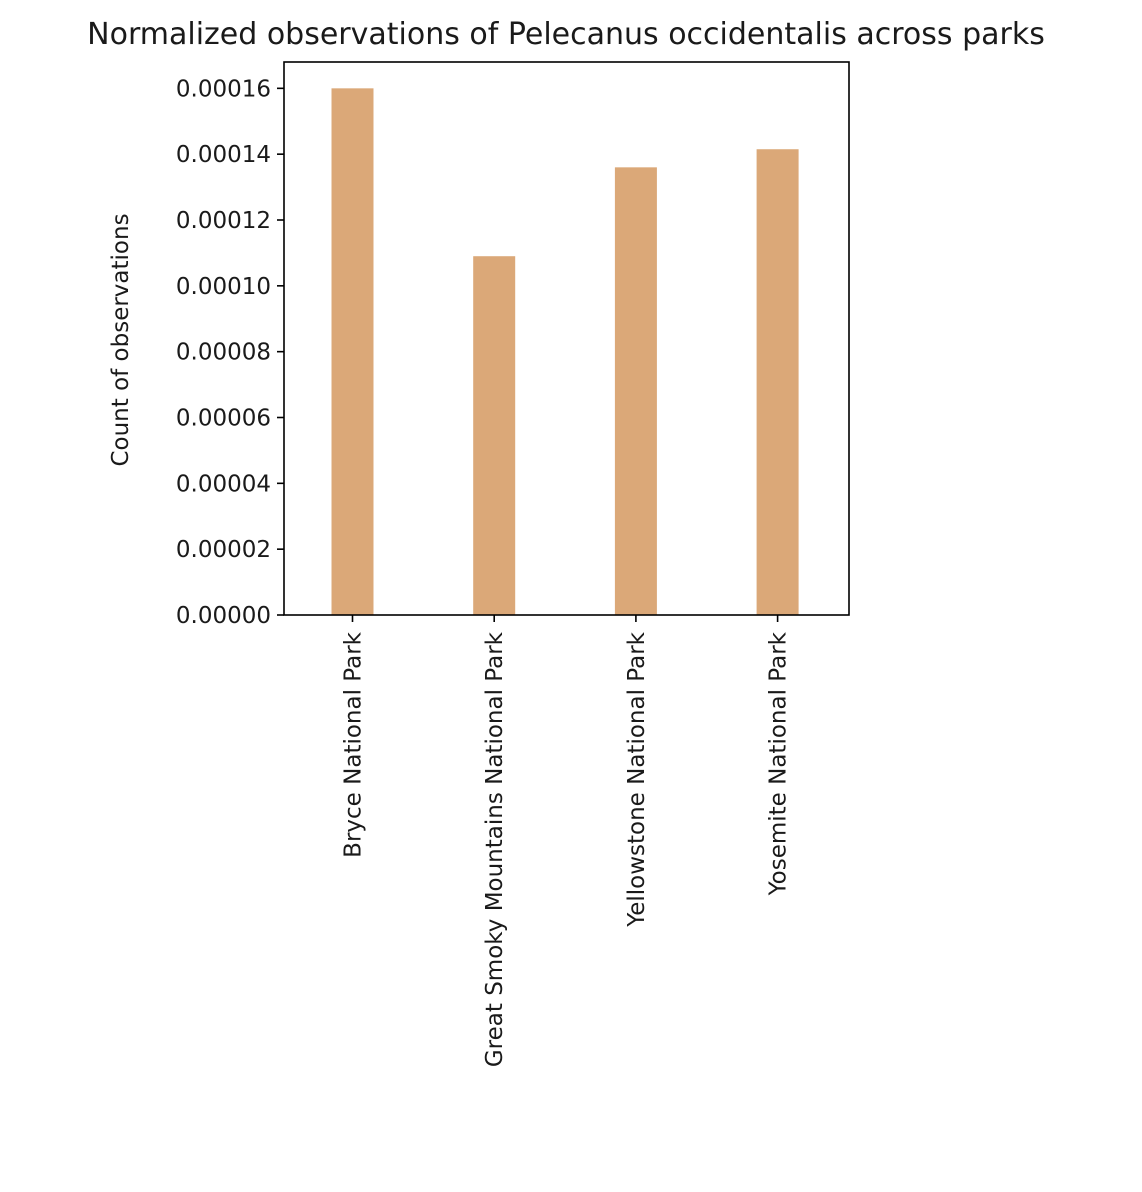 This screenshot has width=1142, height=1192. Describe the element at coordinates (223, 89) in the screenshot. I see `y-tick-label: 0.00016` at that location.